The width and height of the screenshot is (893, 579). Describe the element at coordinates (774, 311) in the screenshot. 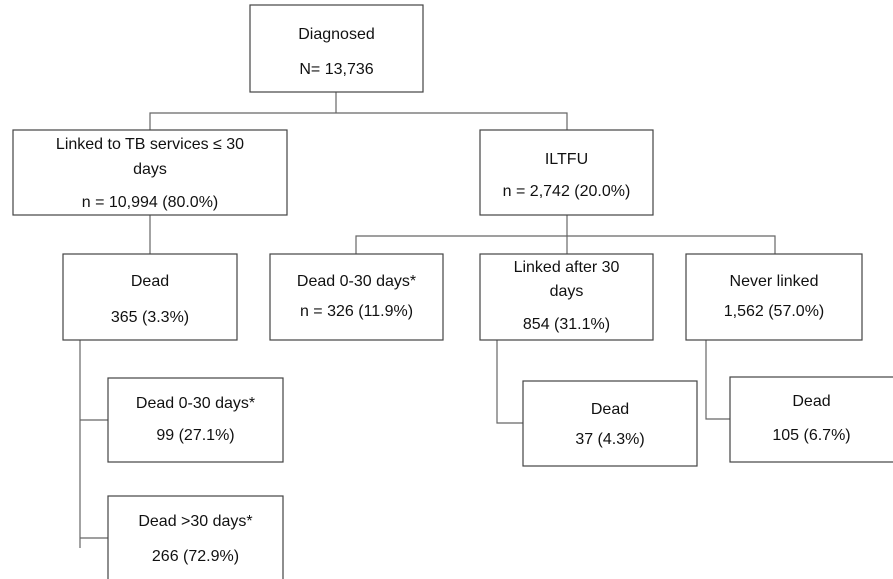

I see `node-label: 1,562 (57.0%)` at that location.